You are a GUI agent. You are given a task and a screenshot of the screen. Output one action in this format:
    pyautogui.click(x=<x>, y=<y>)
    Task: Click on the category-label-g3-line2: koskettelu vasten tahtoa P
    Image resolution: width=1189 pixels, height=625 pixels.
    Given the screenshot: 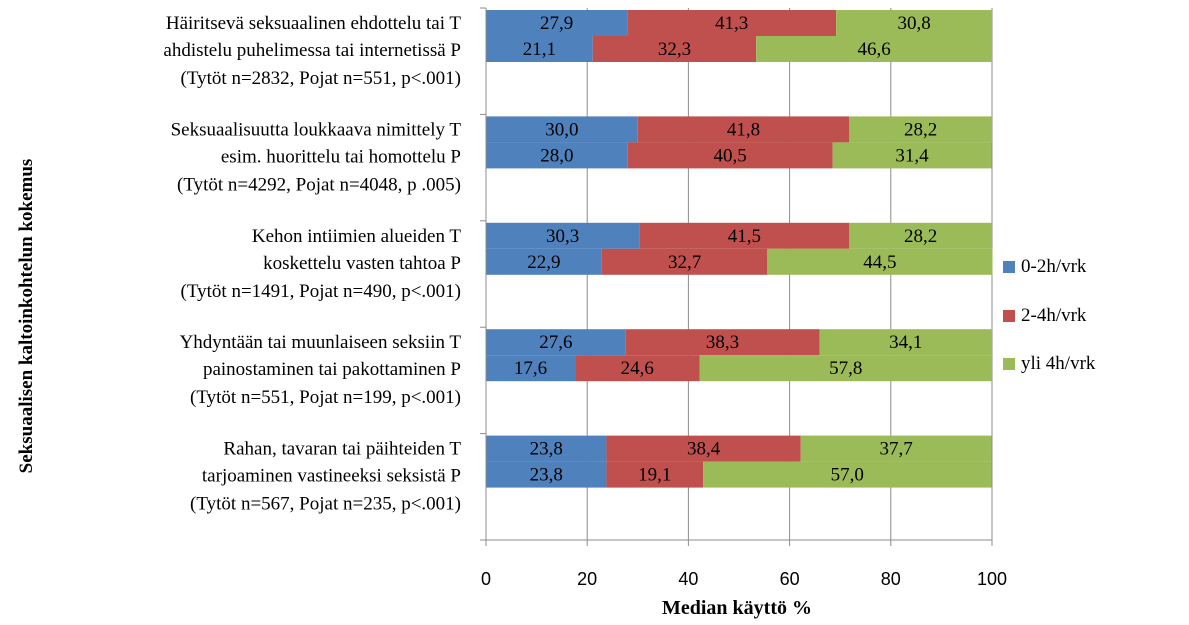 What is the action you would take?
    pyautogui.click(x=362, y=263)
    